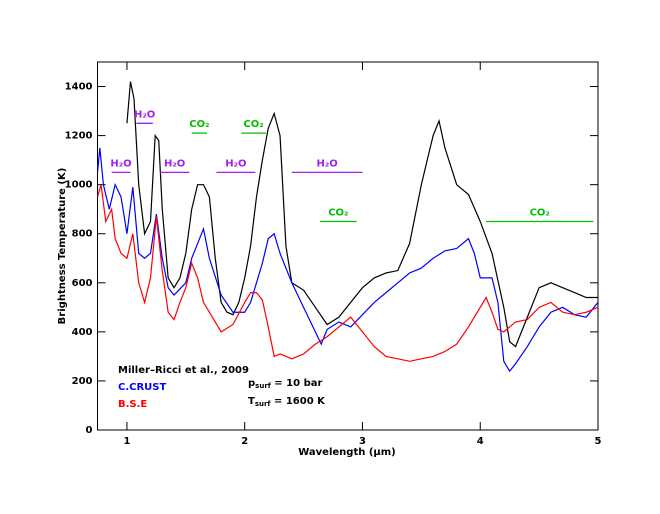  I want to click on x-tick-label: 5, so click(598, 441).